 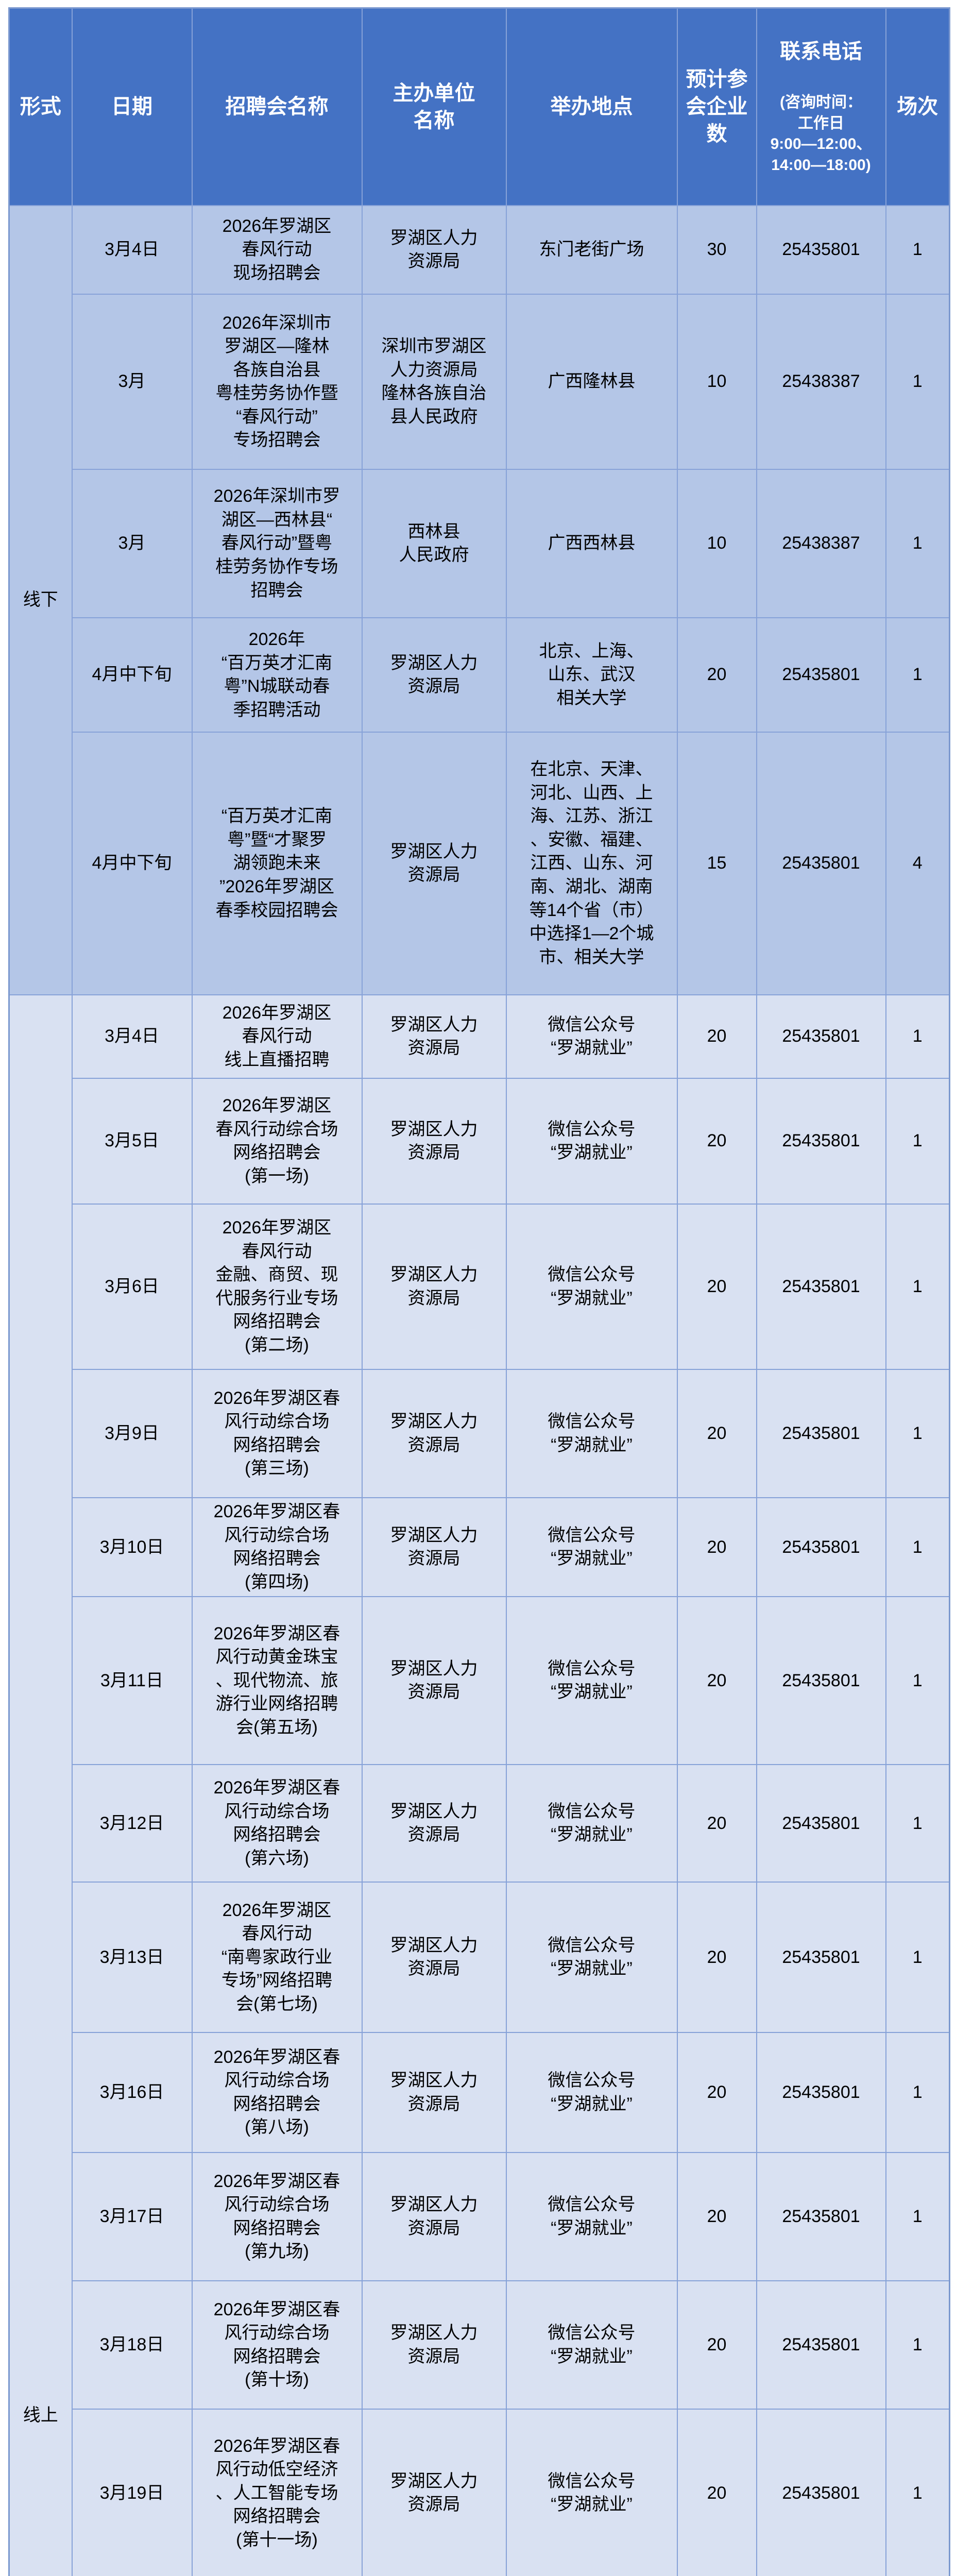 I want to click on col-header-venue: 举办地点, so click(x=591, y=107).